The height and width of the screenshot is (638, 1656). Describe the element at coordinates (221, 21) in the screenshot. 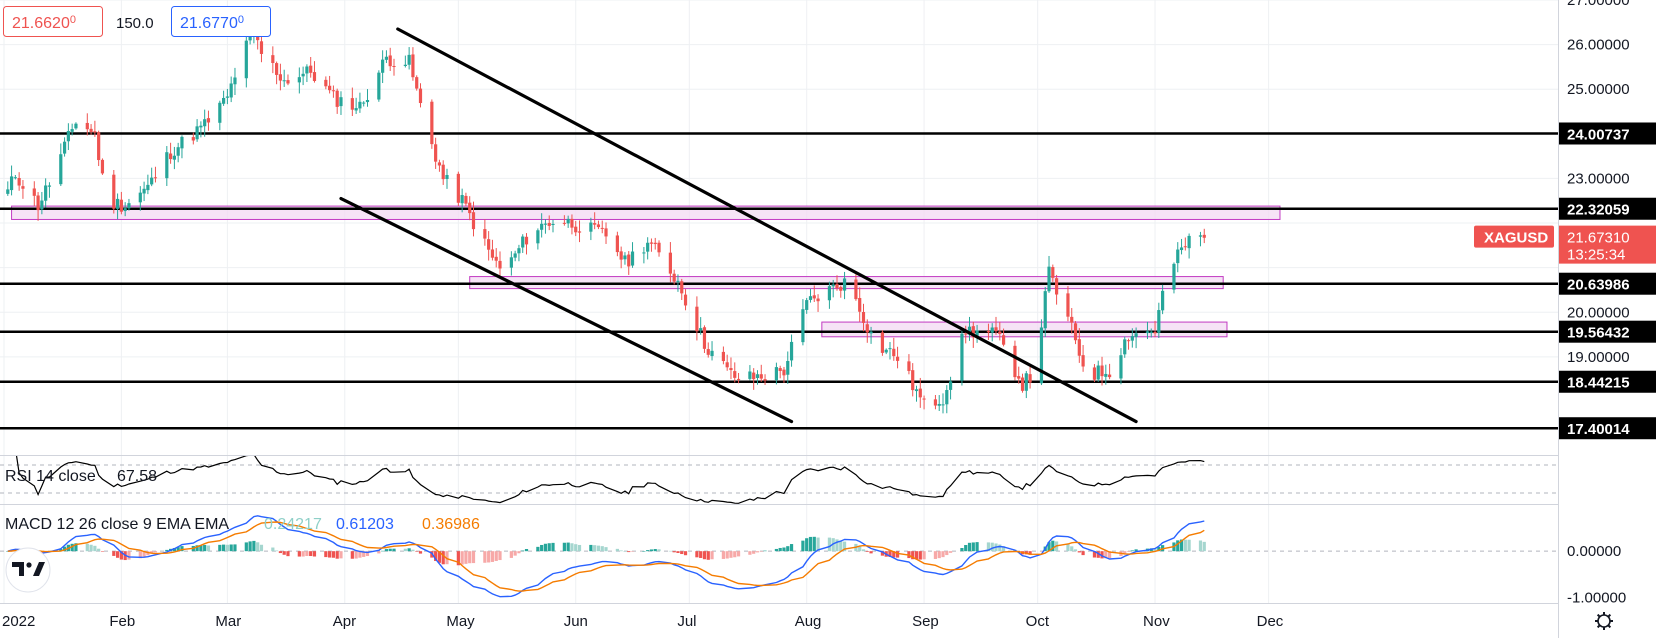

I see `buy-price-box: 21.67700` at that location.